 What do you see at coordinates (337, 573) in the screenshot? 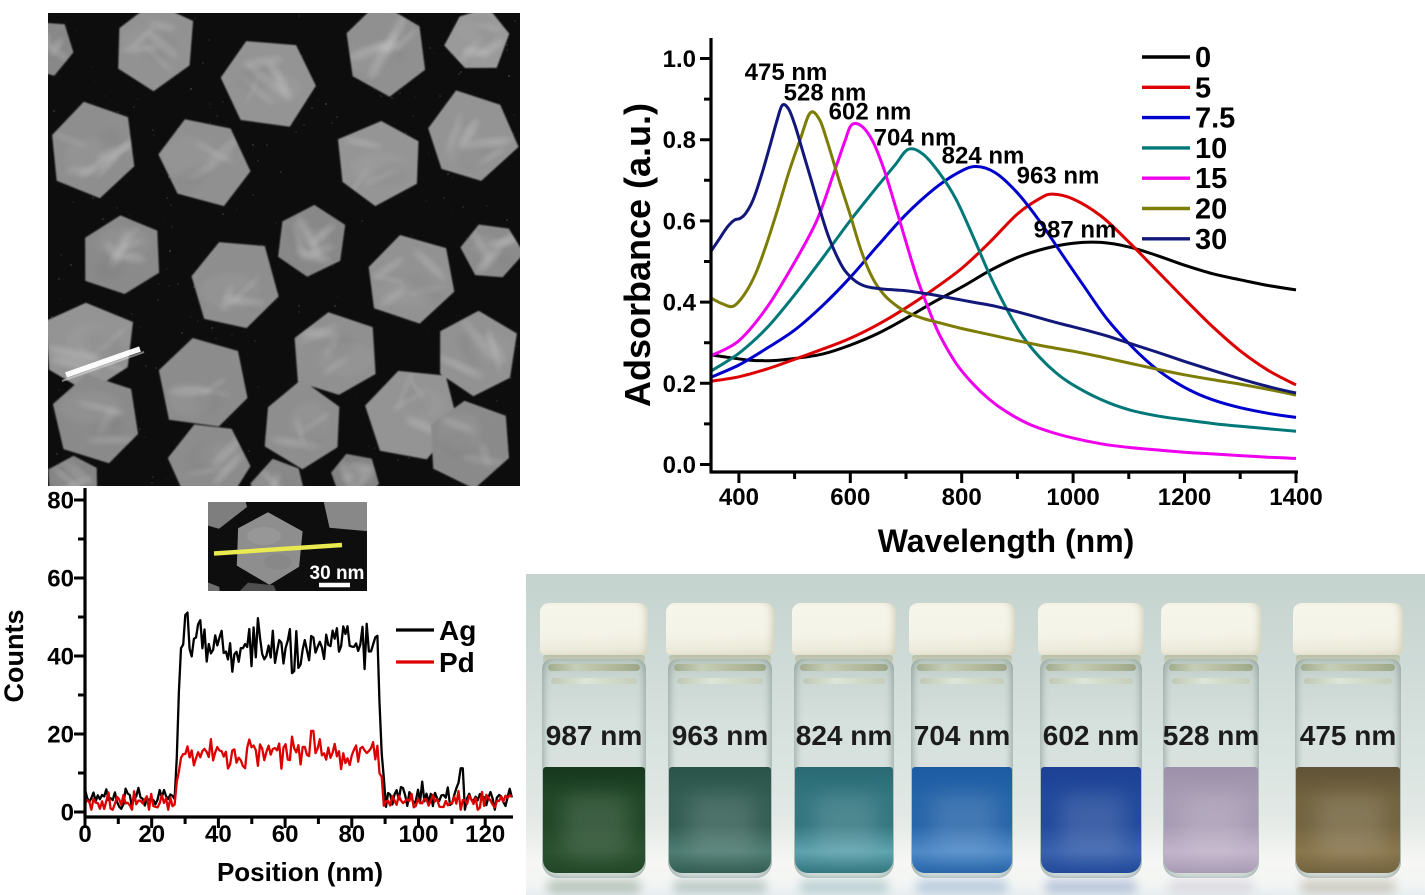
I see `svg-text: 30 nm` at bounding box center [337, 573].